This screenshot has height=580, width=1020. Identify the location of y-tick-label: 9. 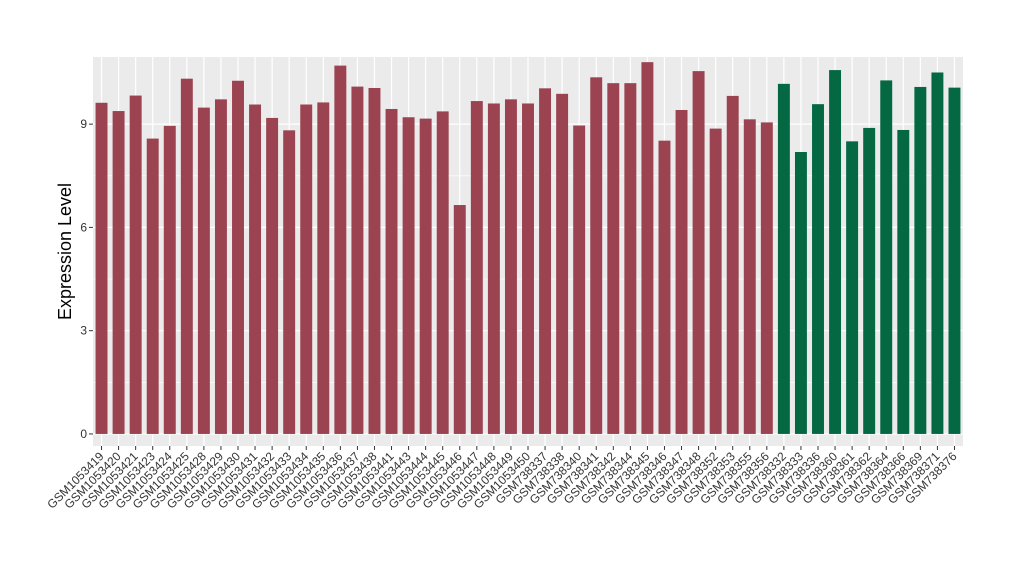
(83, 124).